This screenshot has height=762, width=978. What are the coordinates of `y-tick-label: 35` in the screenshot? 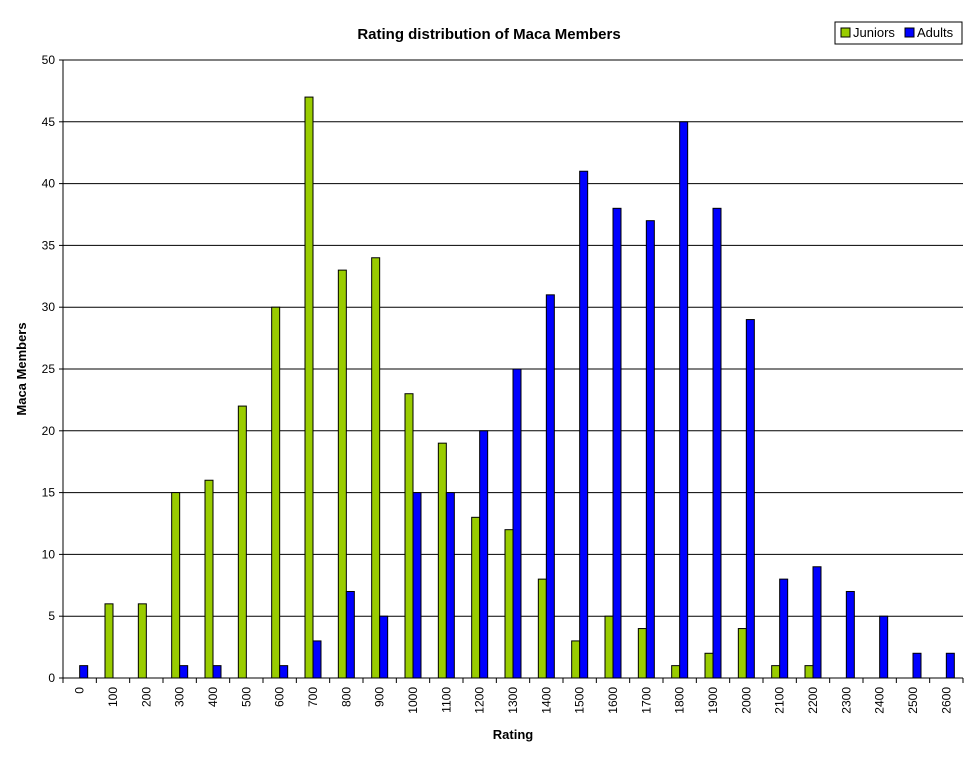 It's located at (49, 245).